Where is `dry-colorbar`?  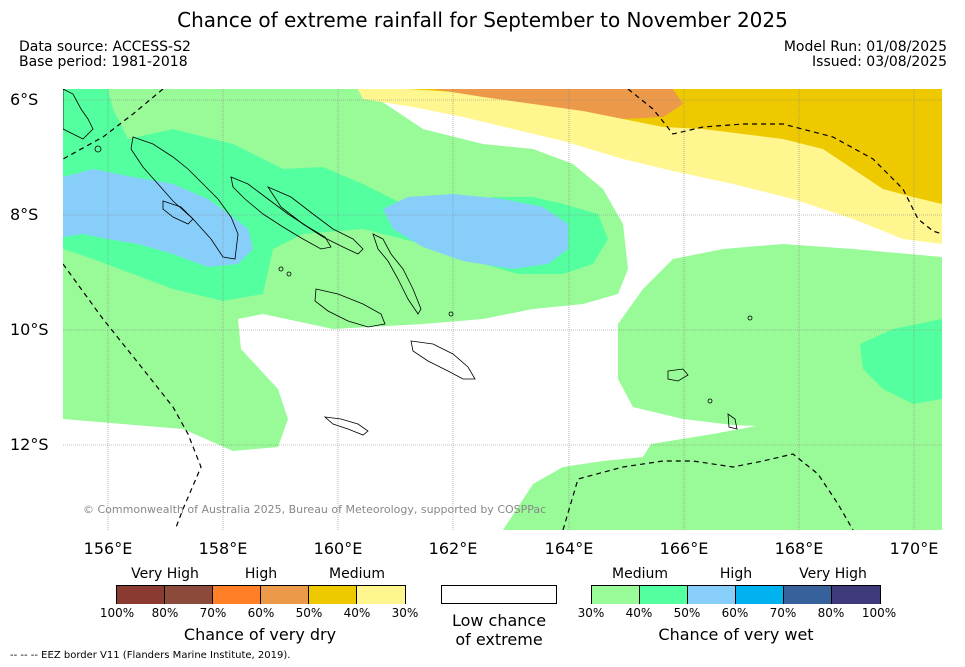 dry-colorbar is located at coordinates (261, 594).